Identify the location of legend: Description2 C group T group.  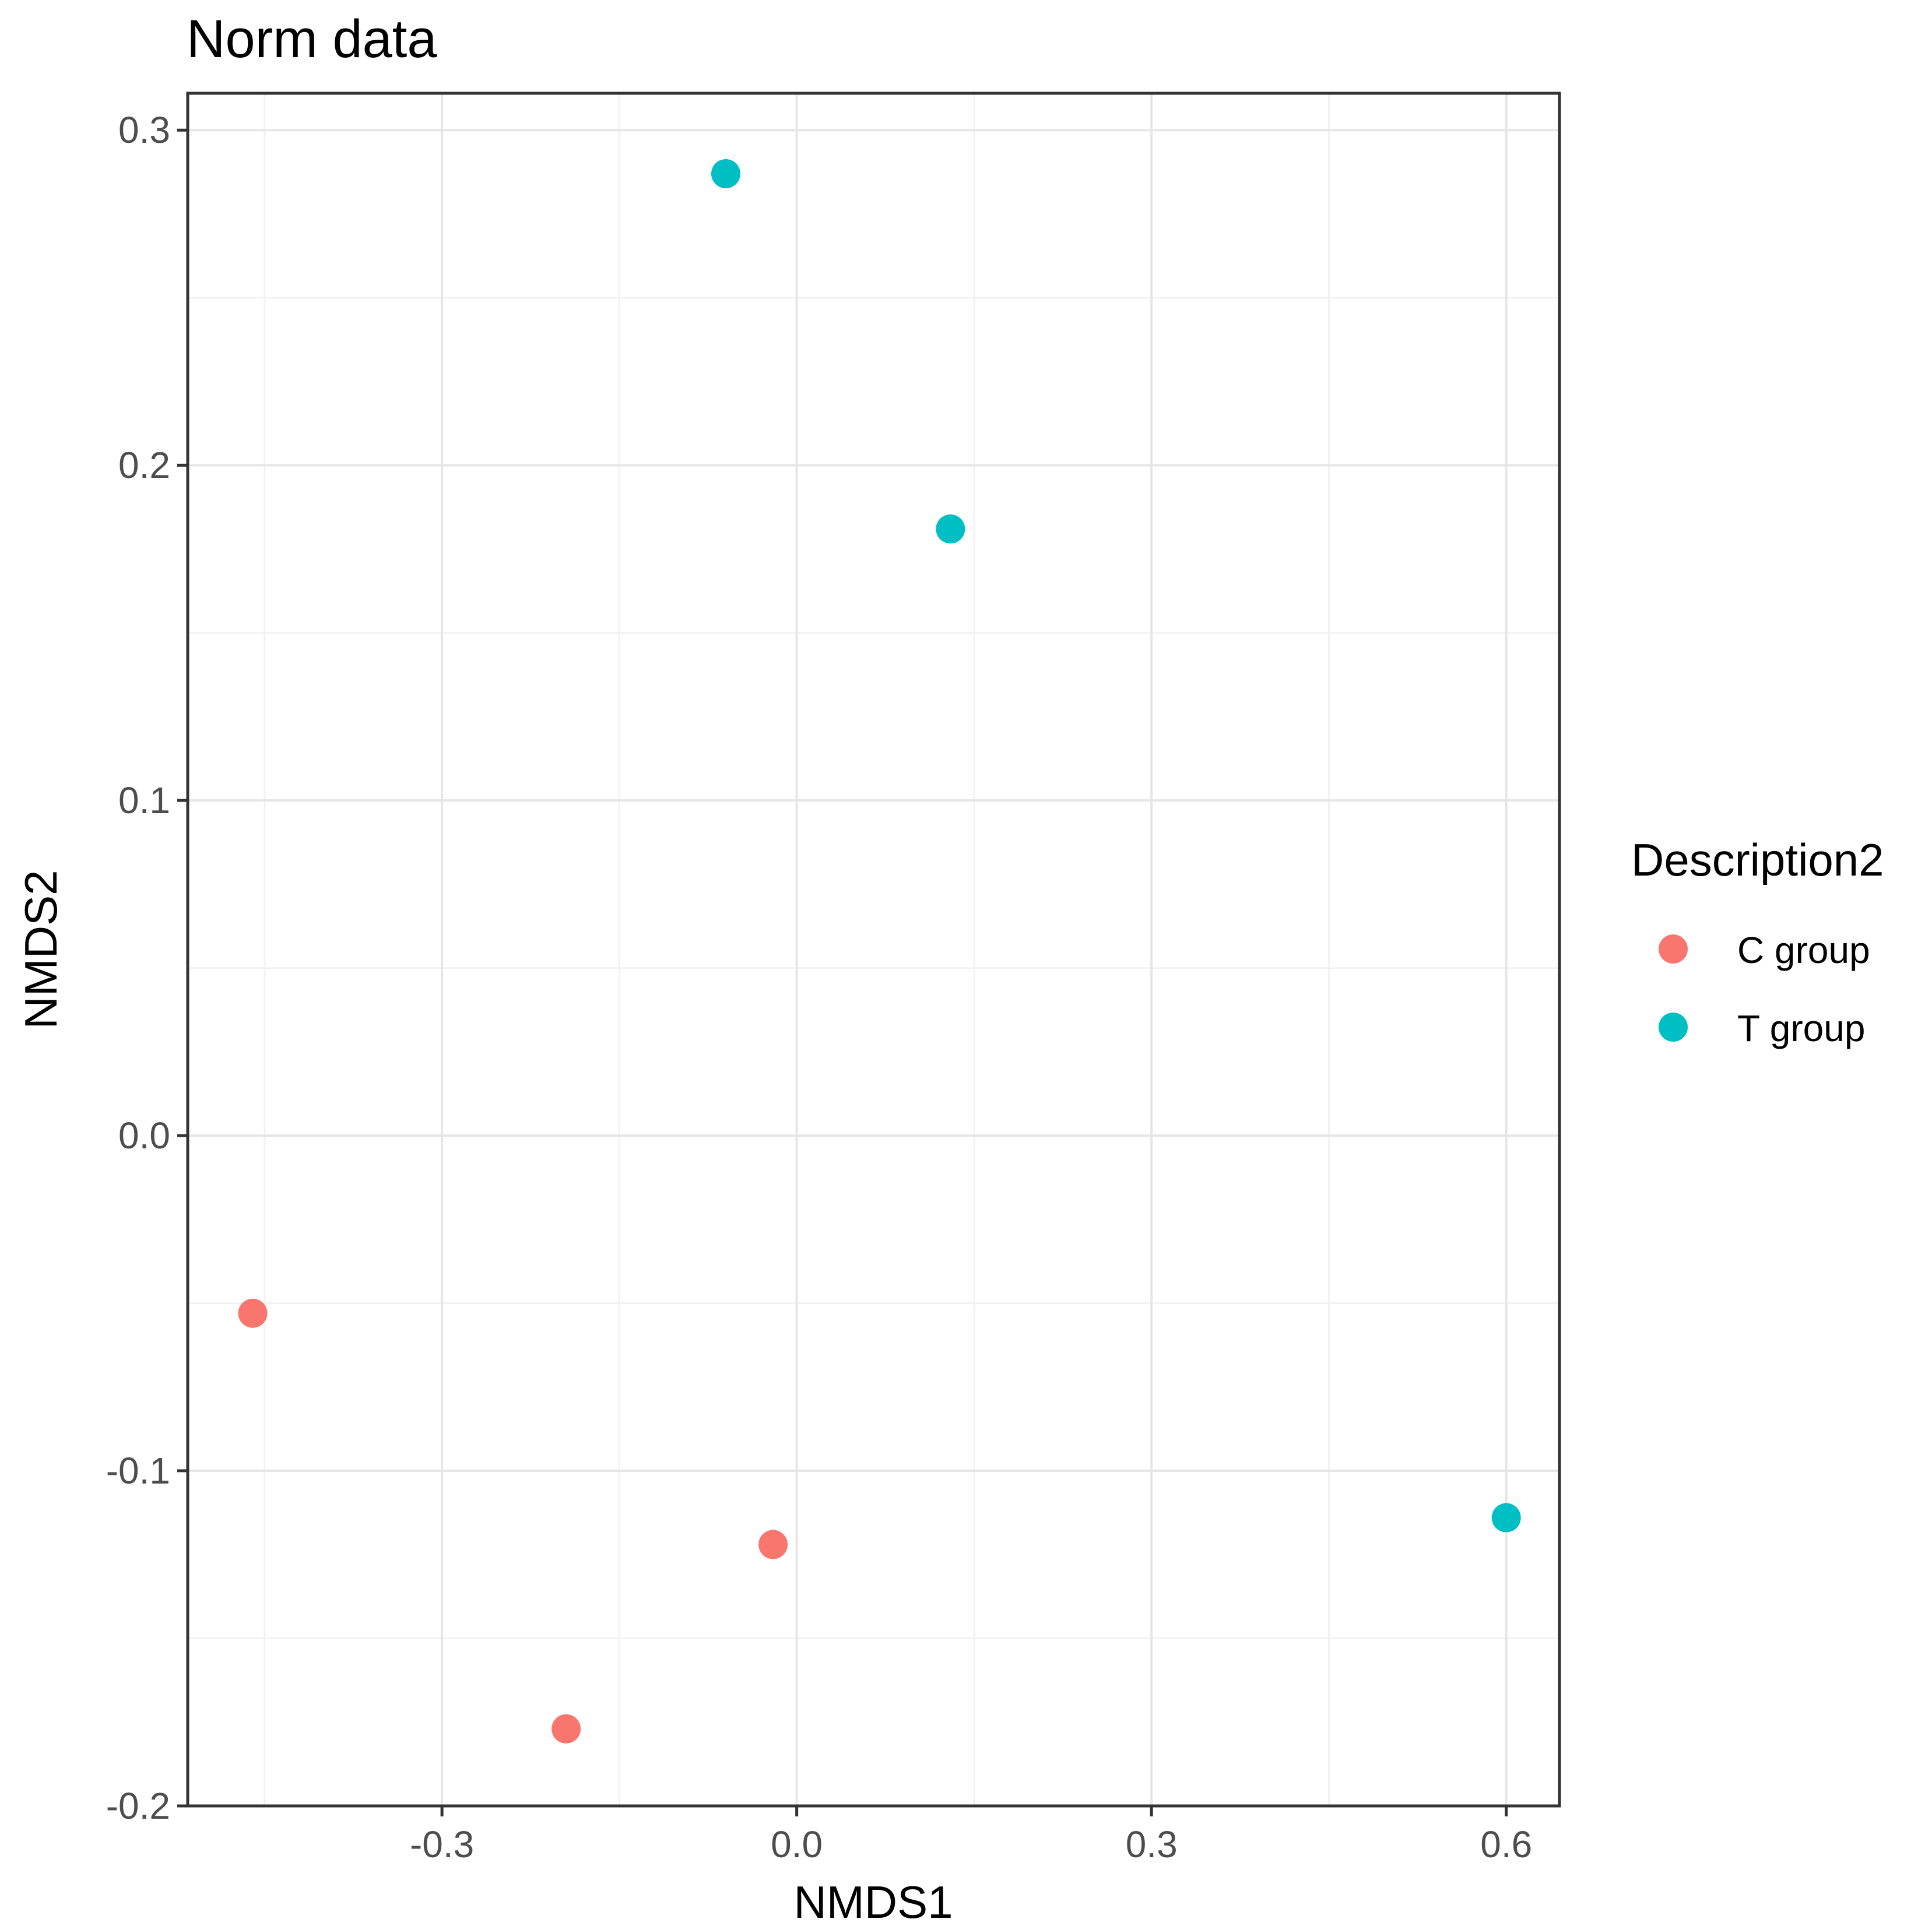
(1757, 941).